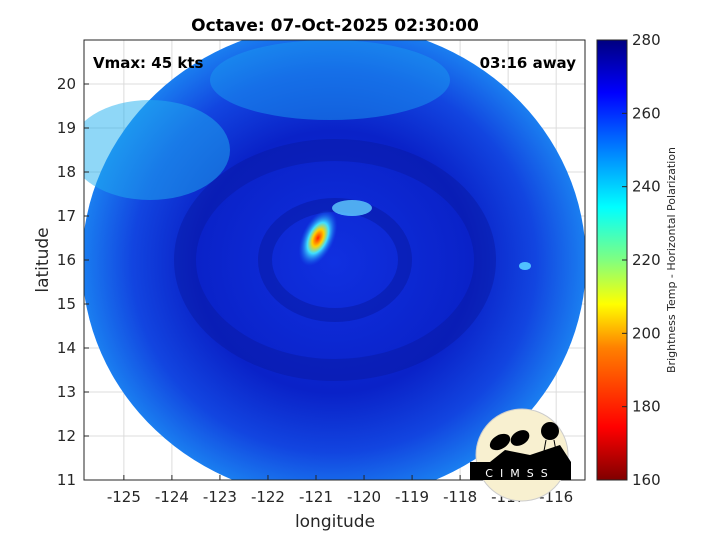 This screenshot has height=540, width=720. I want to click on y-tick-label: 11, so click(66, 480).